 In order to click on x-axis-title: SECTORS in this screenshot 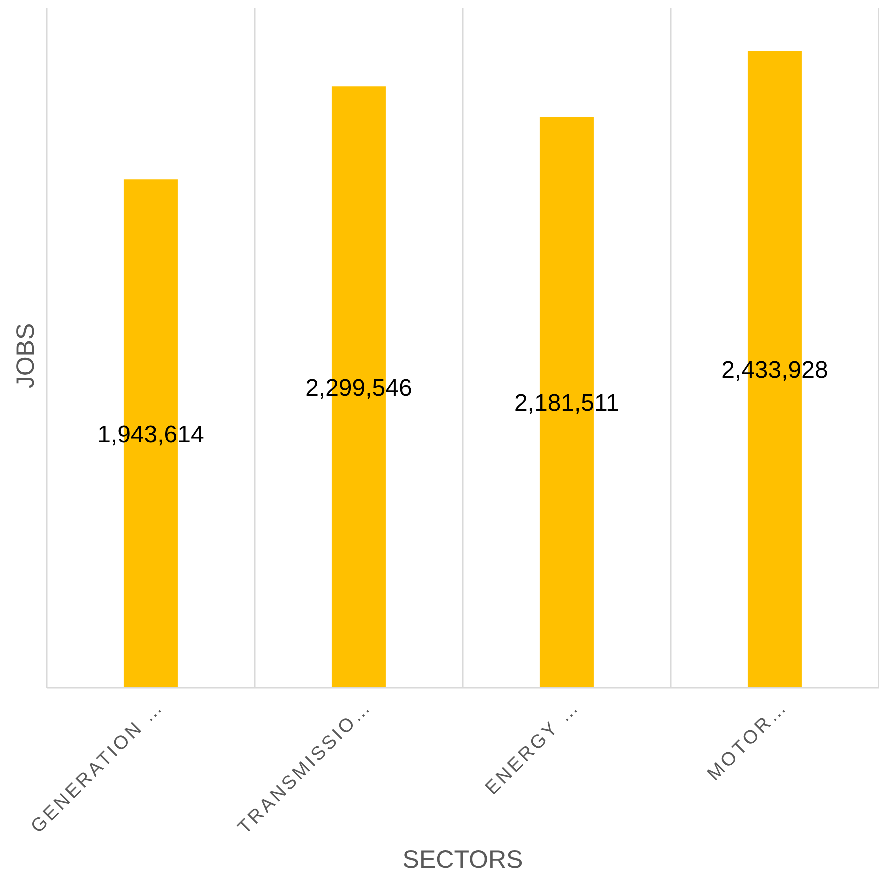, I will do `click(463, 860)`.